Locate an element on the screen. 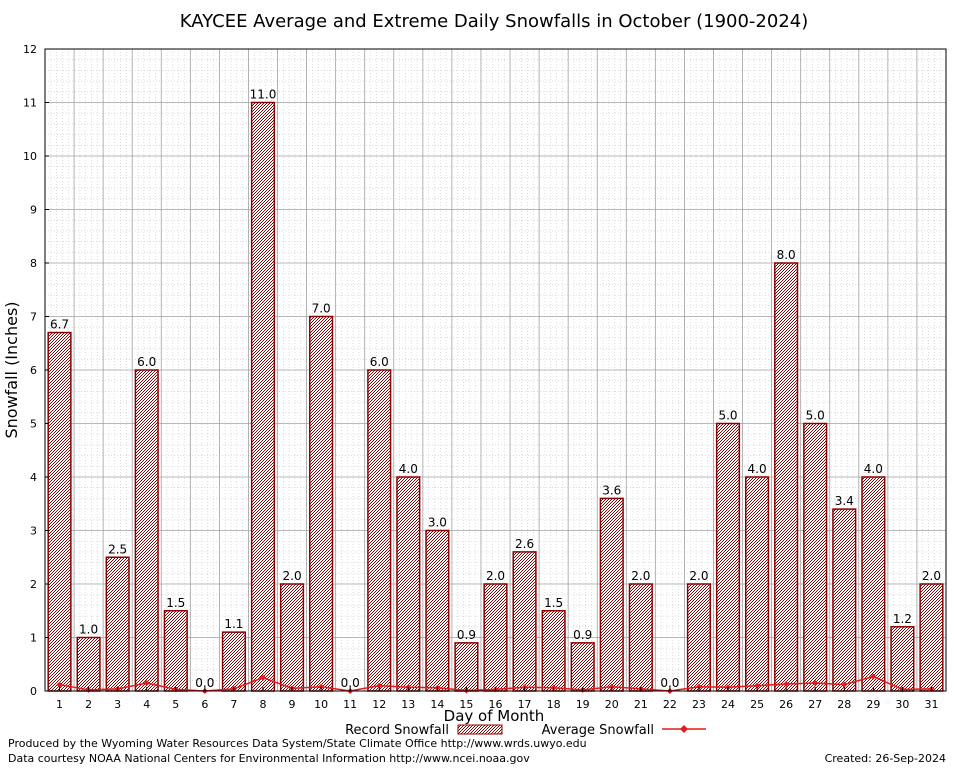  bar-value-label: 3.0 is located at coordinates (437, 523).